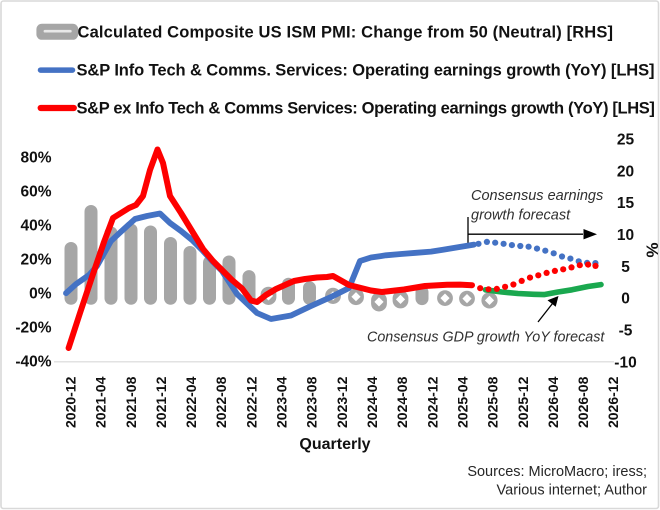  I want to click on svg-text: Sources: MicroMacro; iress;, so click(557, 472).